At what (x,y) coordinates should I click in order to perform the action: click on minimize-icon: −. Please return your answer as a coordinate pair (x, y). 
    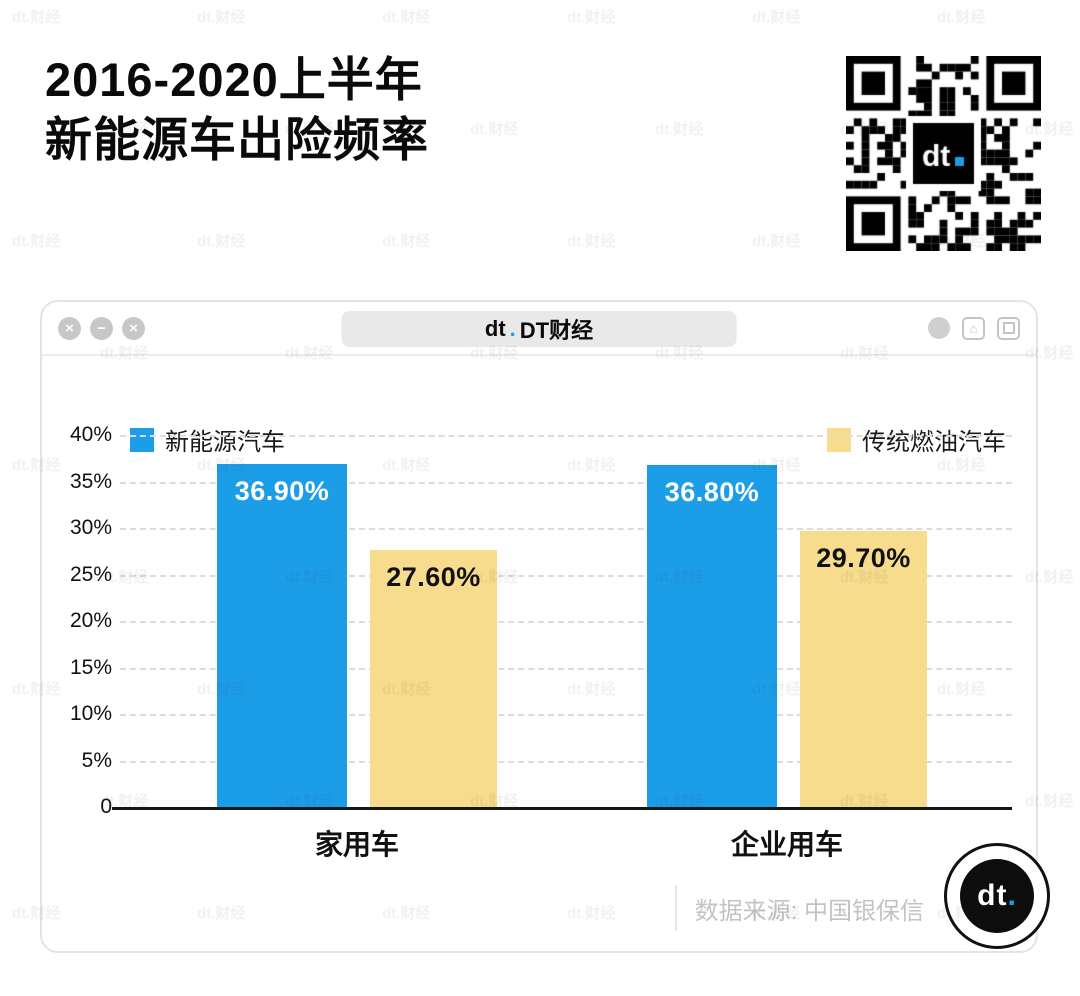
    Looking at the image, I should click on (101, 328).